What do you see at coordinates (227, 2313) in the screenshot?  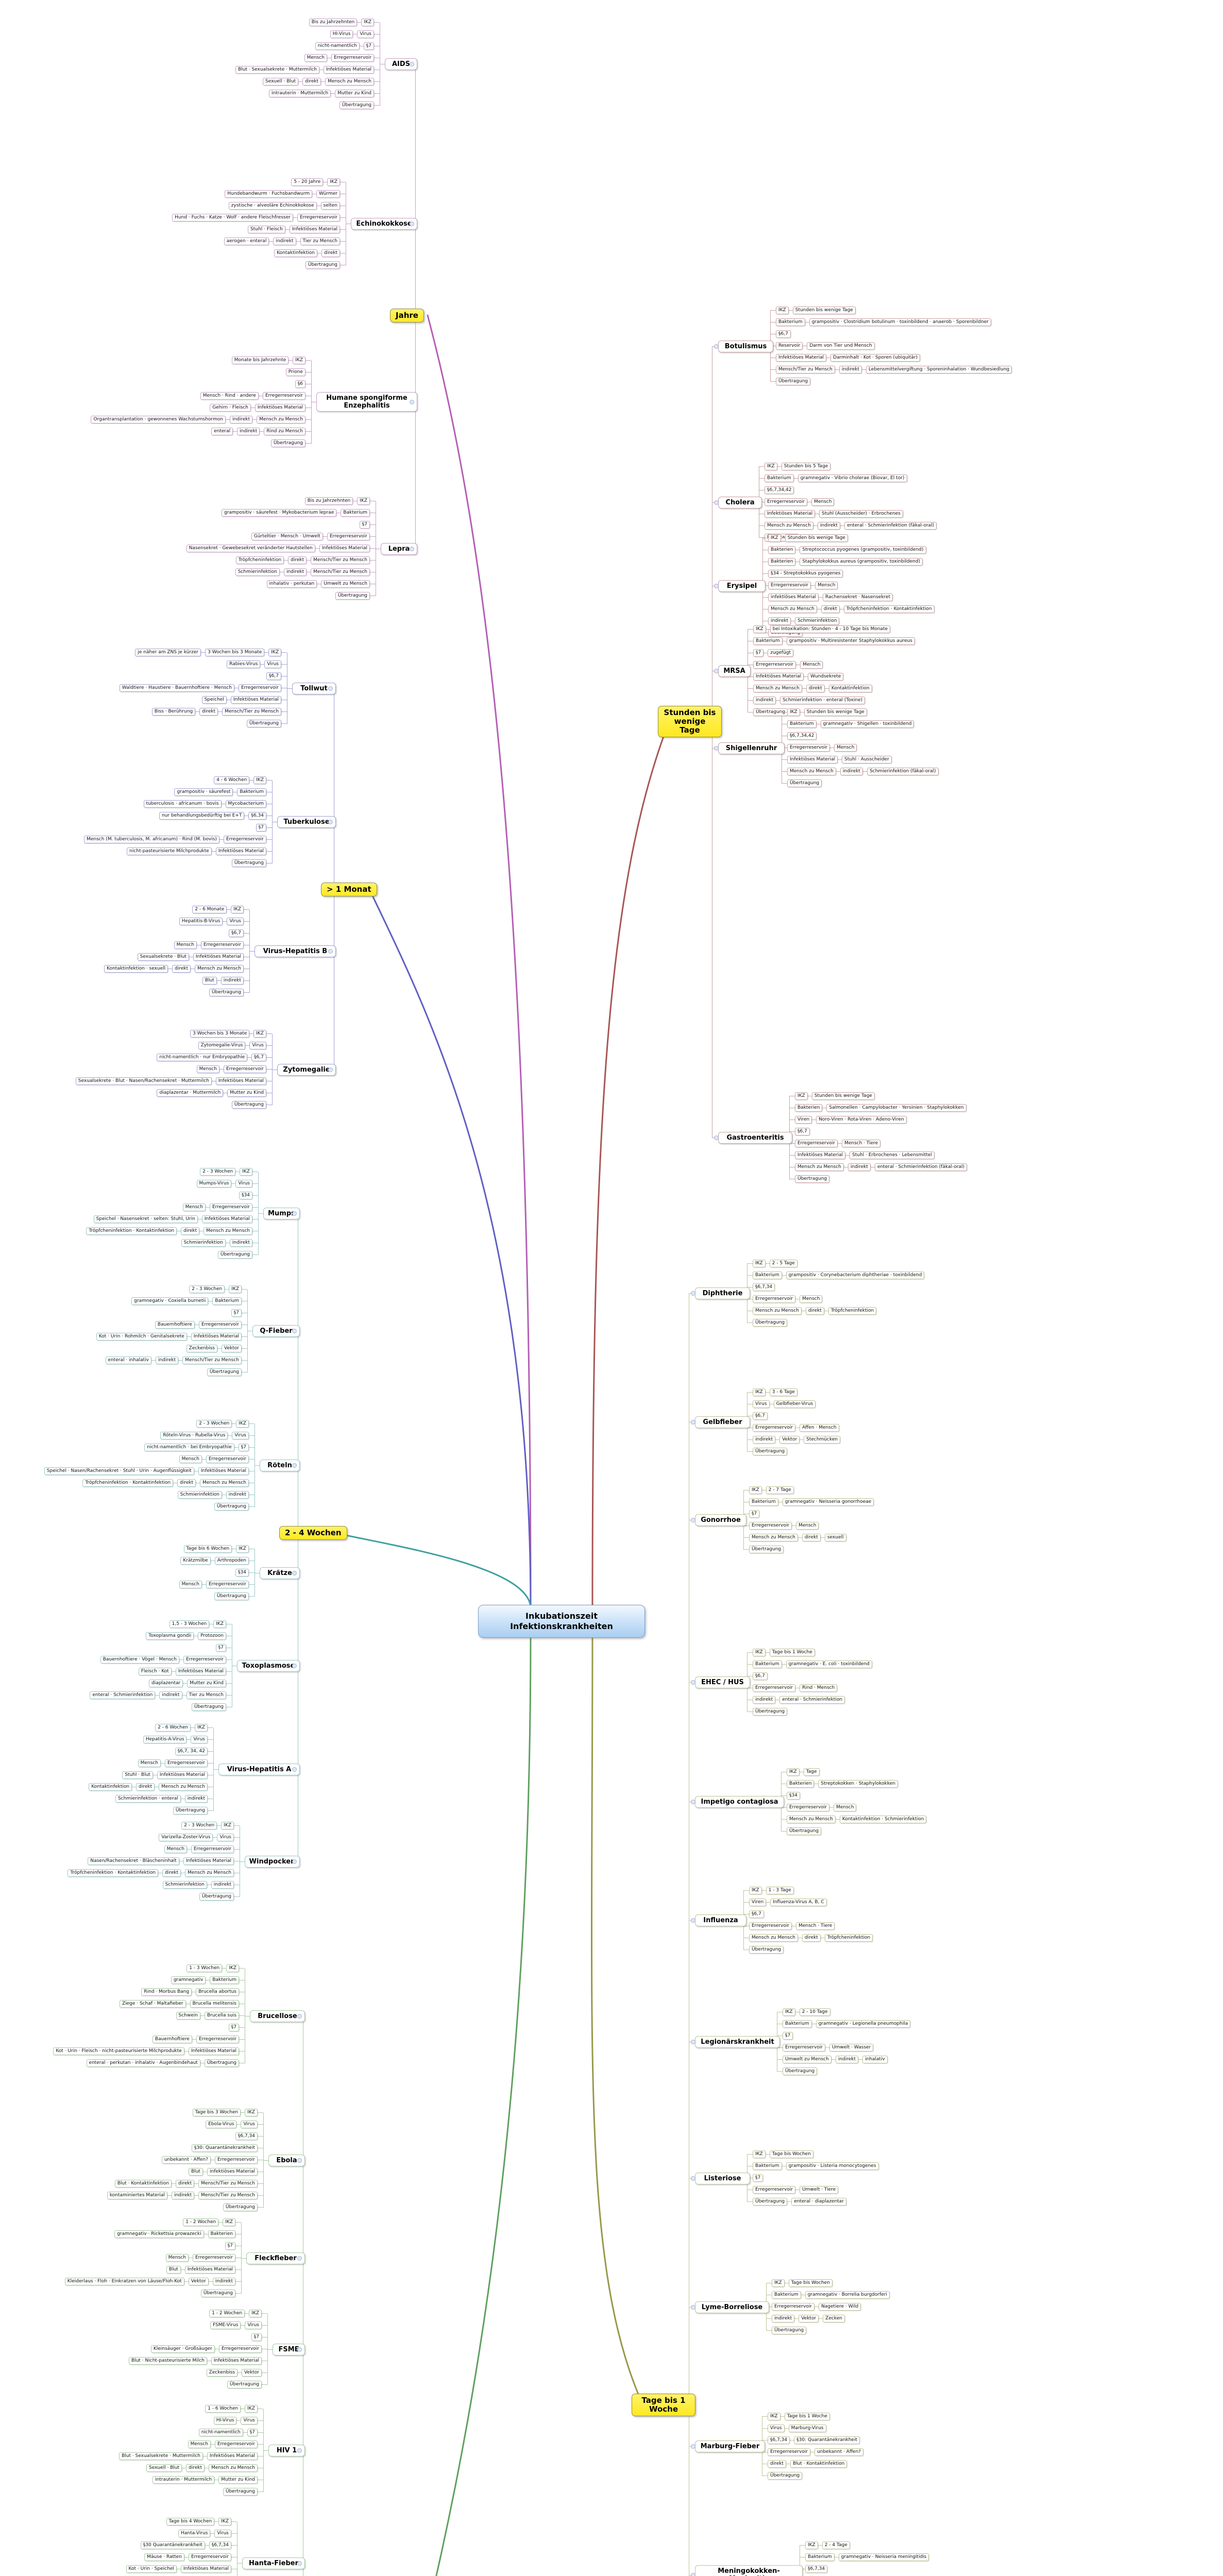 I see `attribute-box: 1 - 2 Wochen` at bounding box center [227, 2313].